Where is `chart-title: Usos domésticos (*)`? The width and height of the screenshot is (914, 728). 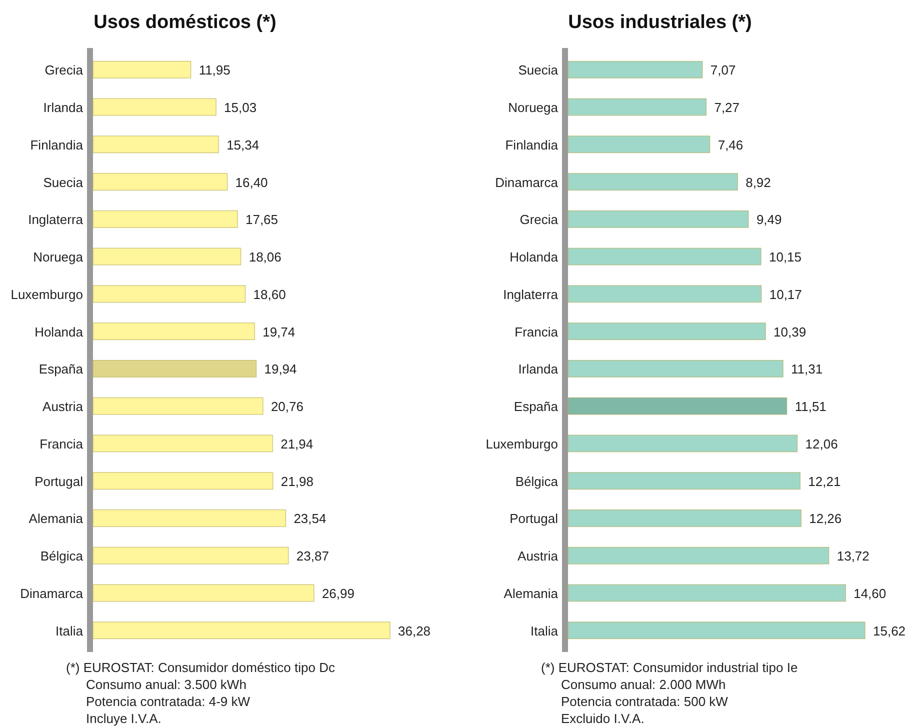
chart-title: Usos domésticos (*) is located at coordinates (185, 22).